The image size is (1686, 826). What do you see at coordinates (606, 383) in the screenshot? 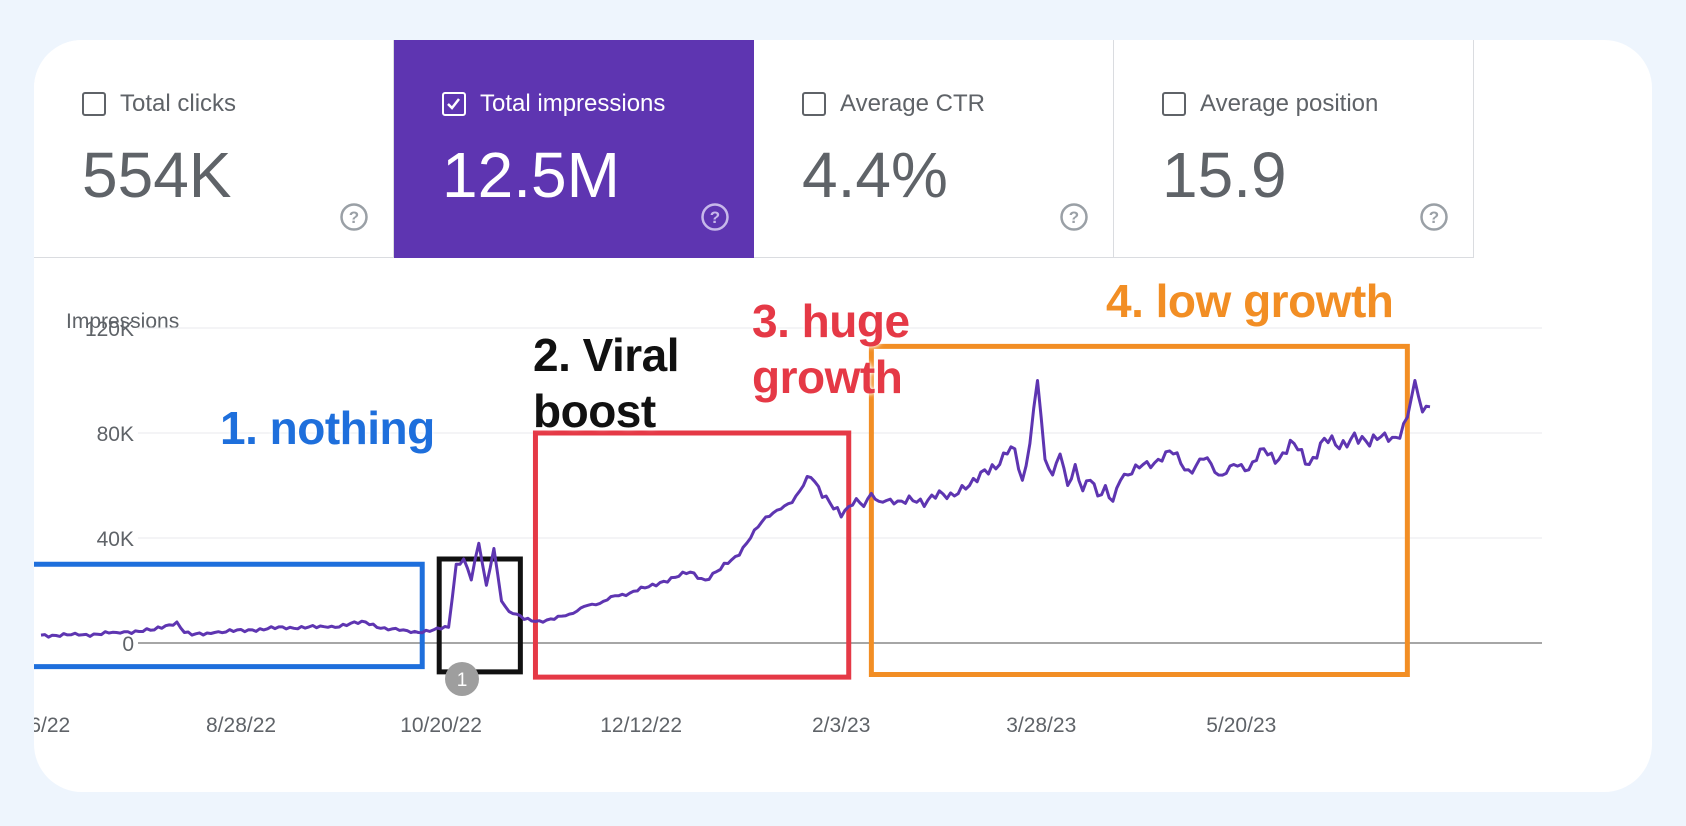
I see `annotation-viral-boost: 2. Viral boost` at bounding box center [606, 383].